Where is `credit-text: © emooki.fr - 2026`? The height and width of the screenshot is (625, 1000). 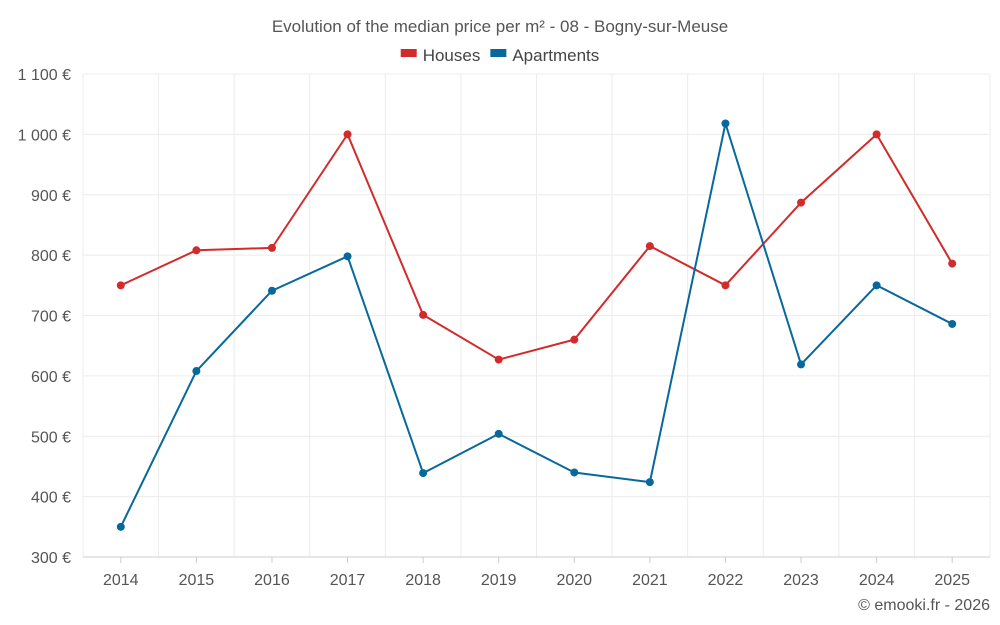
credit-text: © emooki.fr - 2026 is located at coordinates (924, 605).